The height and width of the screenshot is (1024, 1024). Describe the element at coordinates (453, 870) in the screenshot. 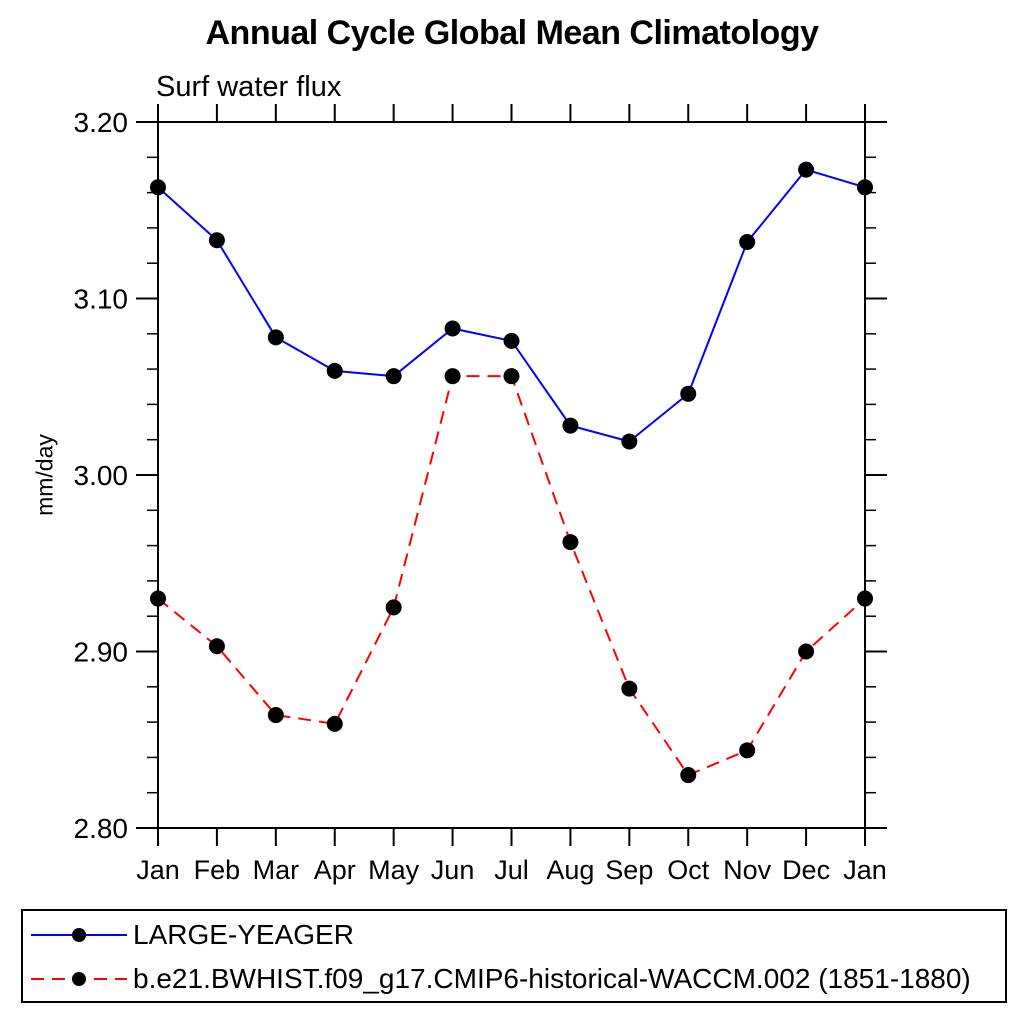

I see `x-tick-label: Jun` at that location.